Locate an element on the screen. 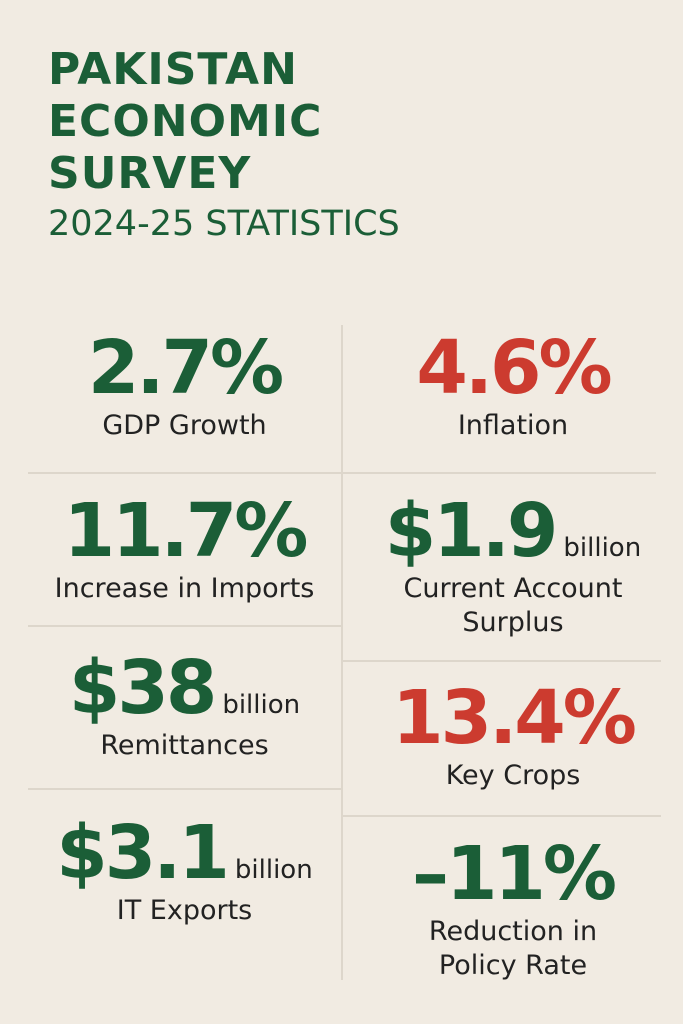 This screenshot has width=683, height=1024. remittances-value: $38 is located at coordinates (141, 688).